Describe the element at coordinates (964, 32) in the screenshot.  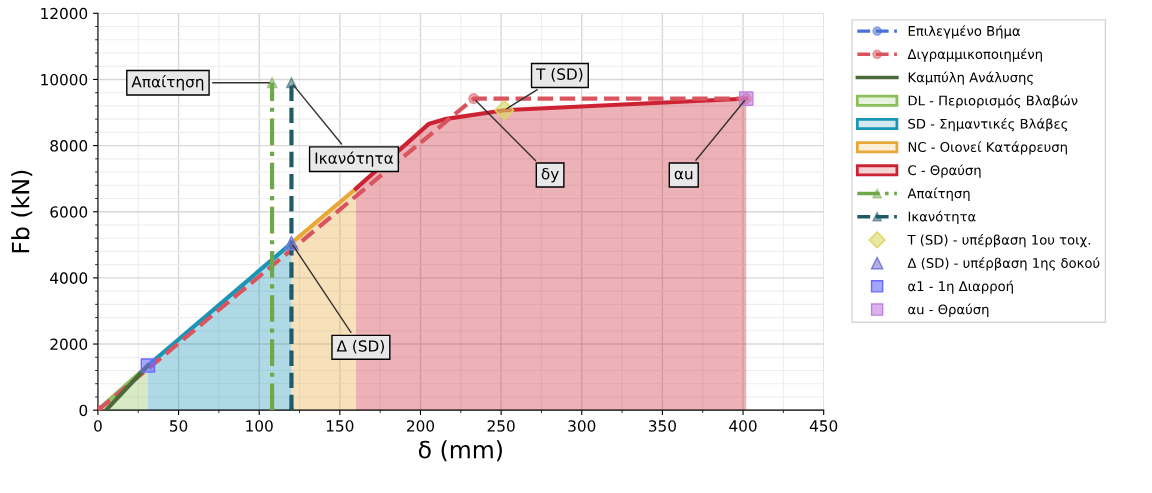
I see `legend-label: Επιλεγμένο Βήμα` at that location.